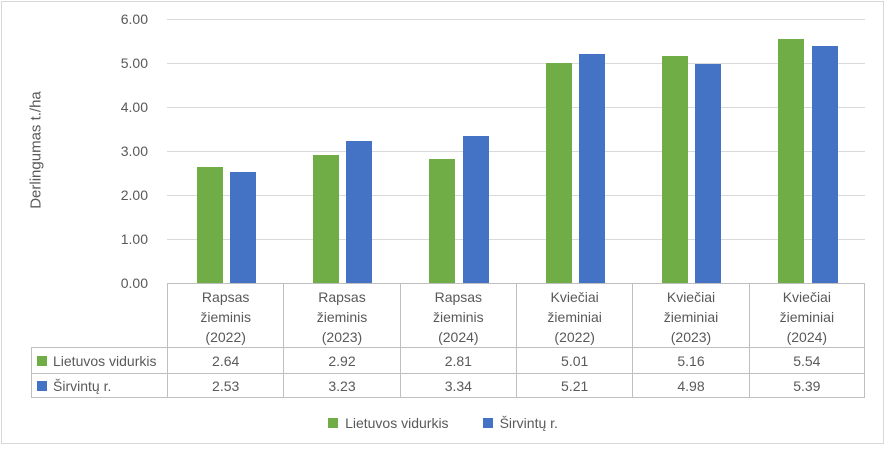 The height and width of the screenshot is (452, 886). I want to click on table-corner-cell, so click(99, 315).